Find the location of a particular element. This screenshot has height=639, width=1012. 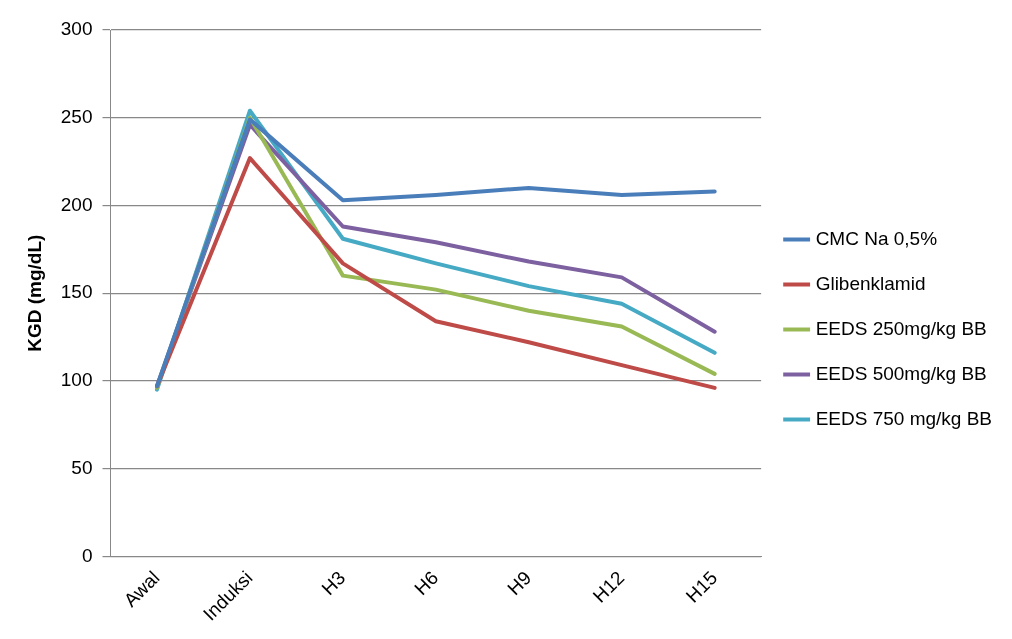

y-tick-label: 250 is located at coordinates (76, 116).